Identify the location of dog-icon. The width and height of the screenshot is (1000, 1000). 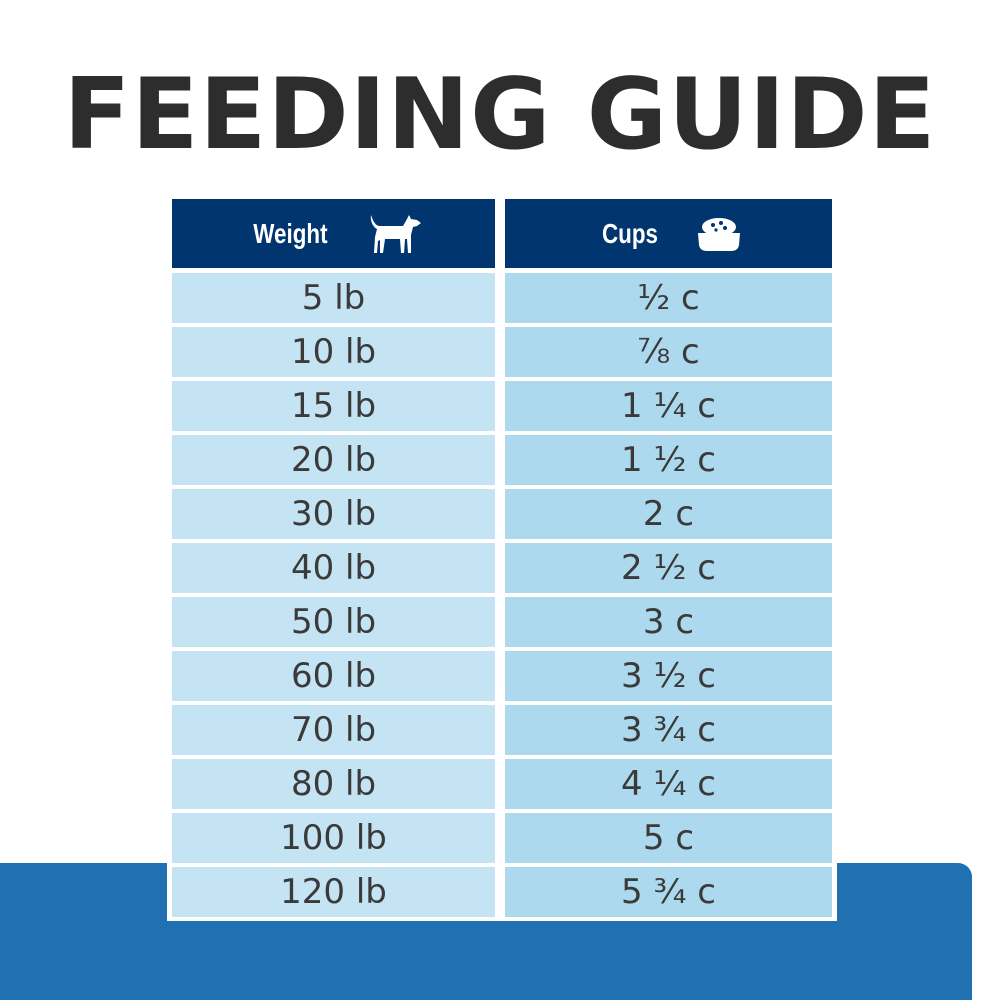
(395, 233).